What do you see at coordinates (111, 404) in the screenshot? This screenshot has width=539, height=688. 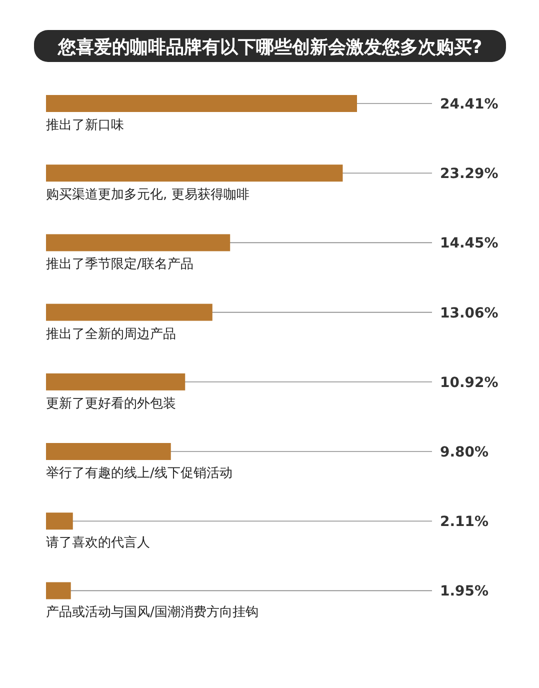 I see `y-tick-label: 更新了更好看的外包装` at bounding box center [111, 404].